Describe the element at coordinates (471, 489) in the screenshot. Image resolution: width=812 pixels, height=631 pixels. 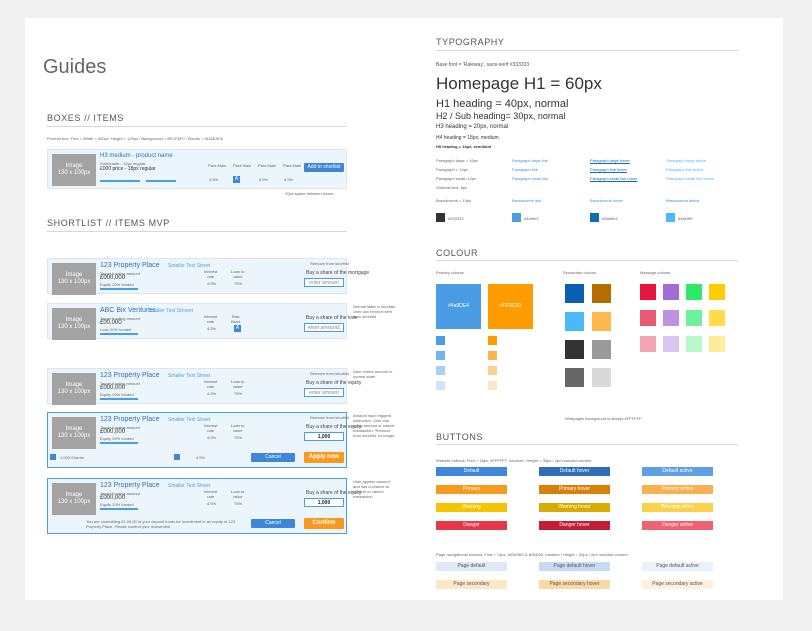
I see `button-sample-primary: Primary` at that location.